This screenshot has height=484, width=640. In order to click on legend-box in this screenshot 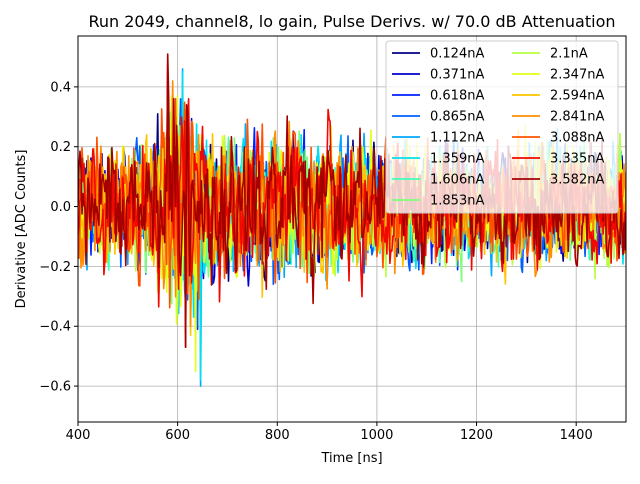, I will do `click(502, 127)`.